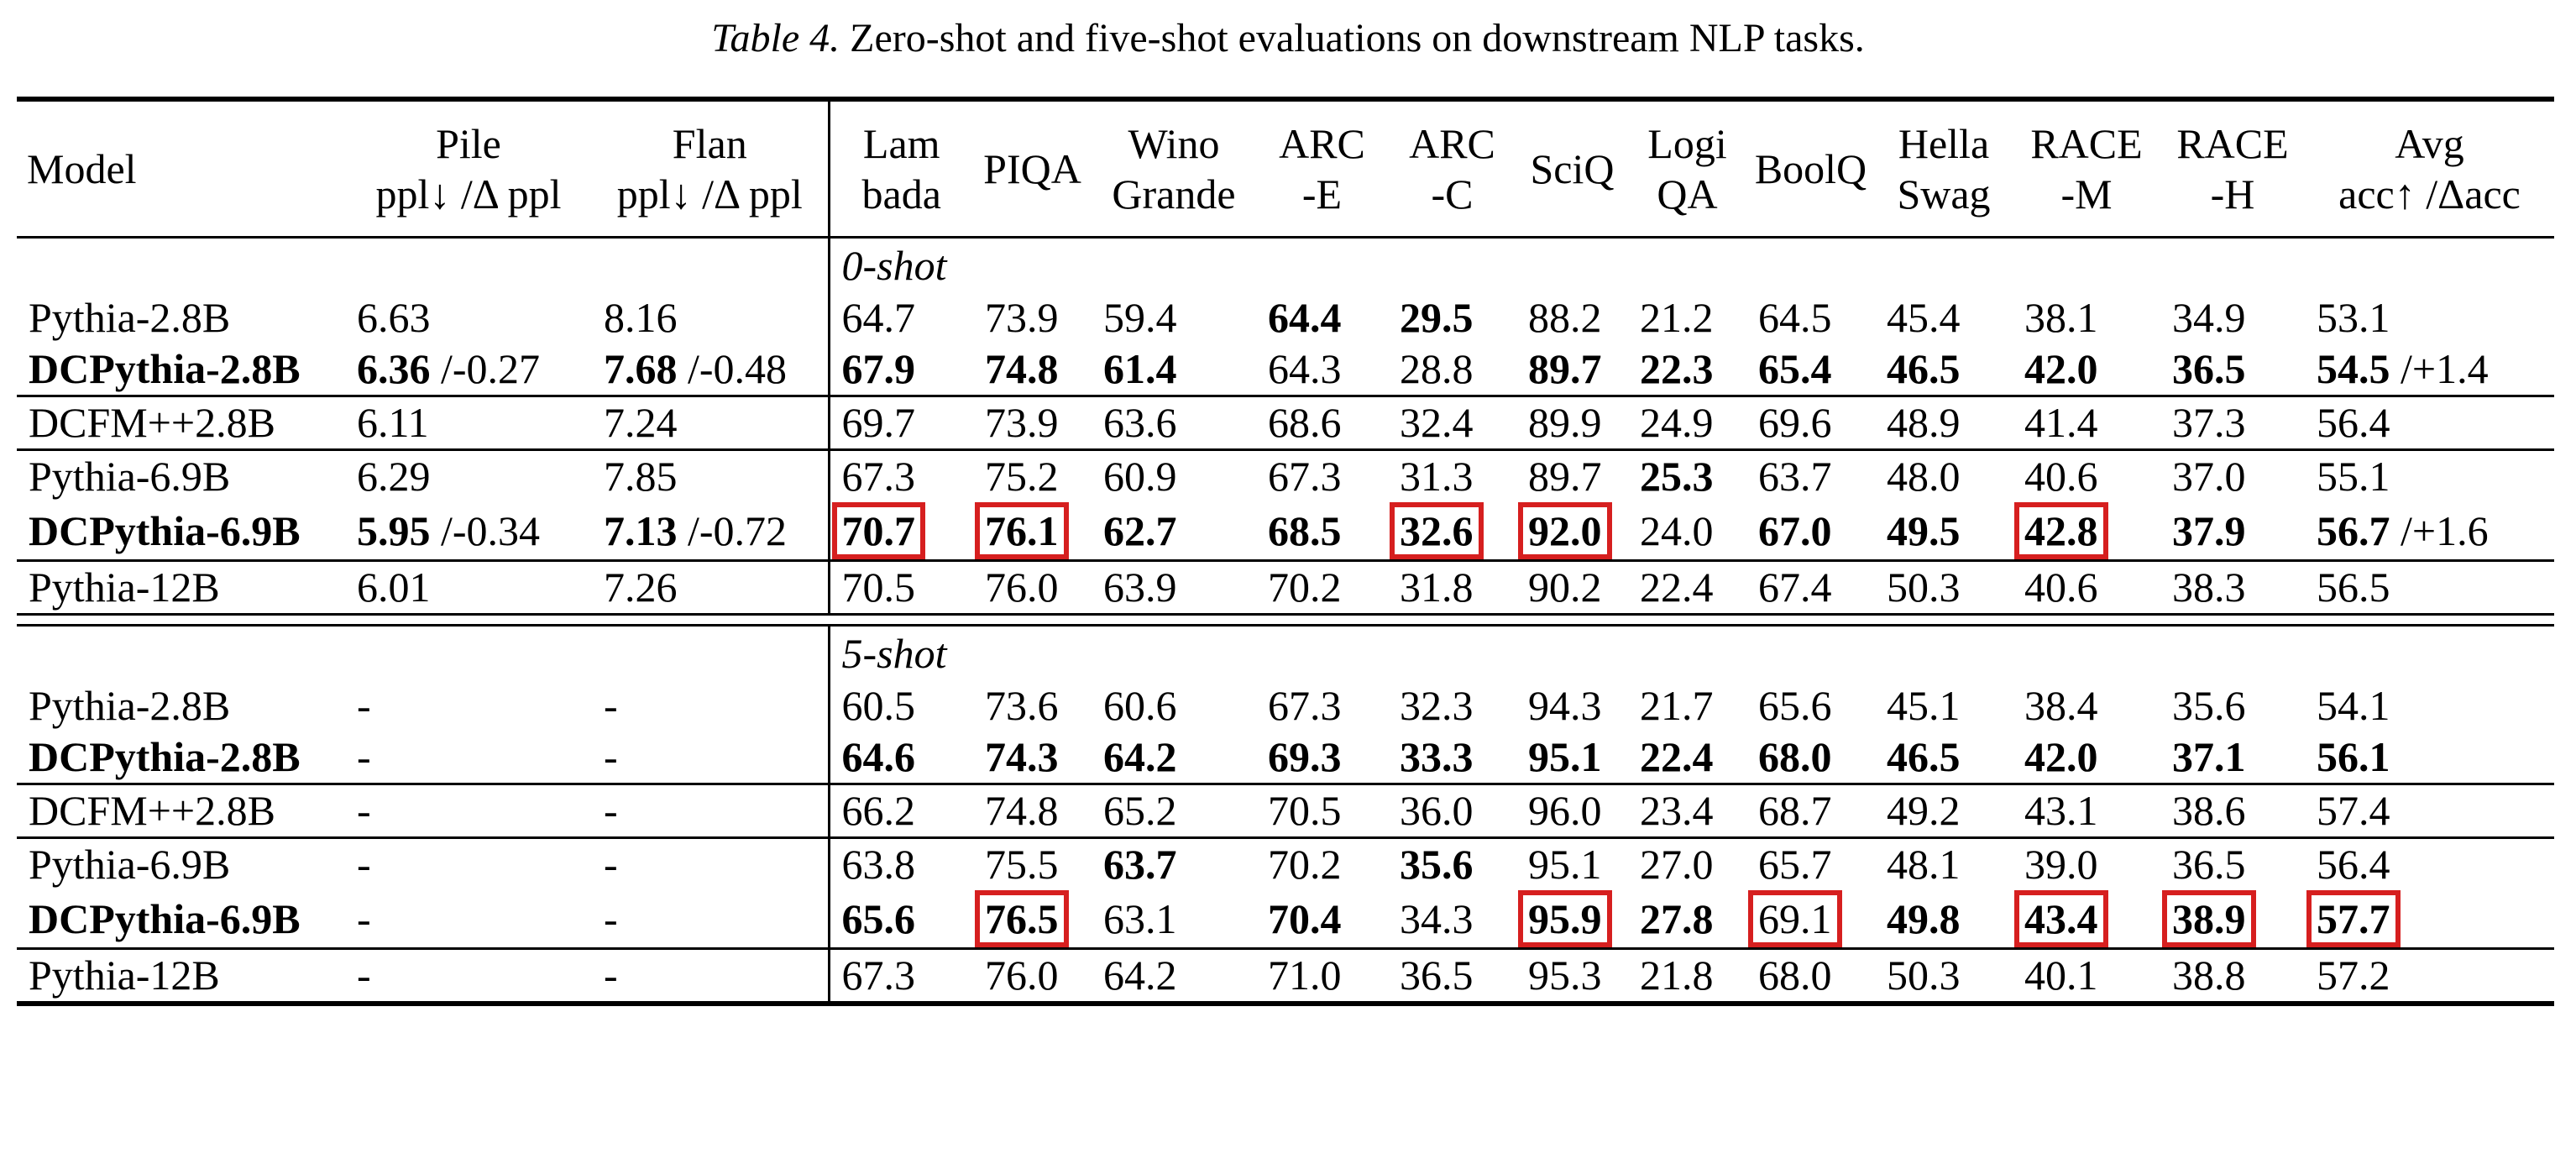 The image size is (2576, 1164). What do you see at coordinates (1944, 863) in the screenshot?
I see `value-cell: 48.1` at bounding box center [1944, 863].